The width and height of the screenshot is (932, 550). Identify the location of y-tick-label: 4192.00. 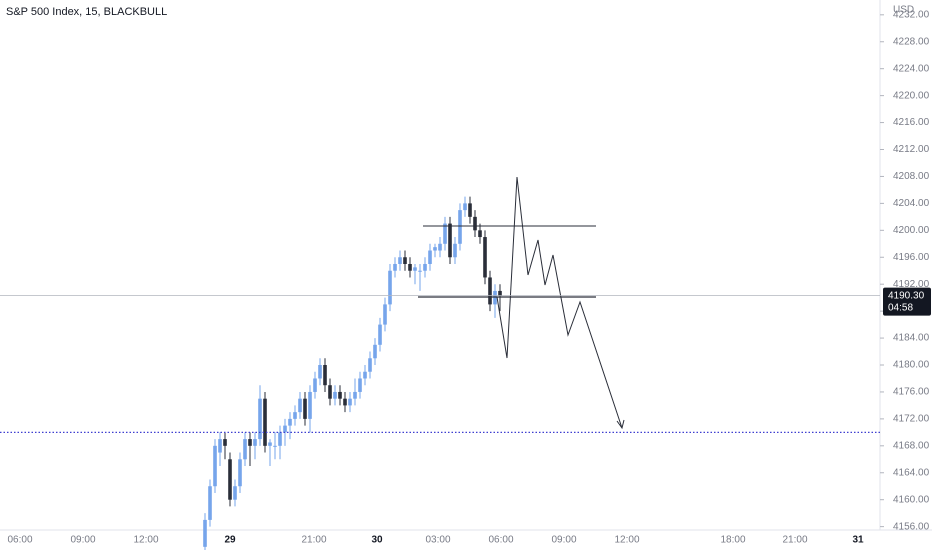
(911, 284).